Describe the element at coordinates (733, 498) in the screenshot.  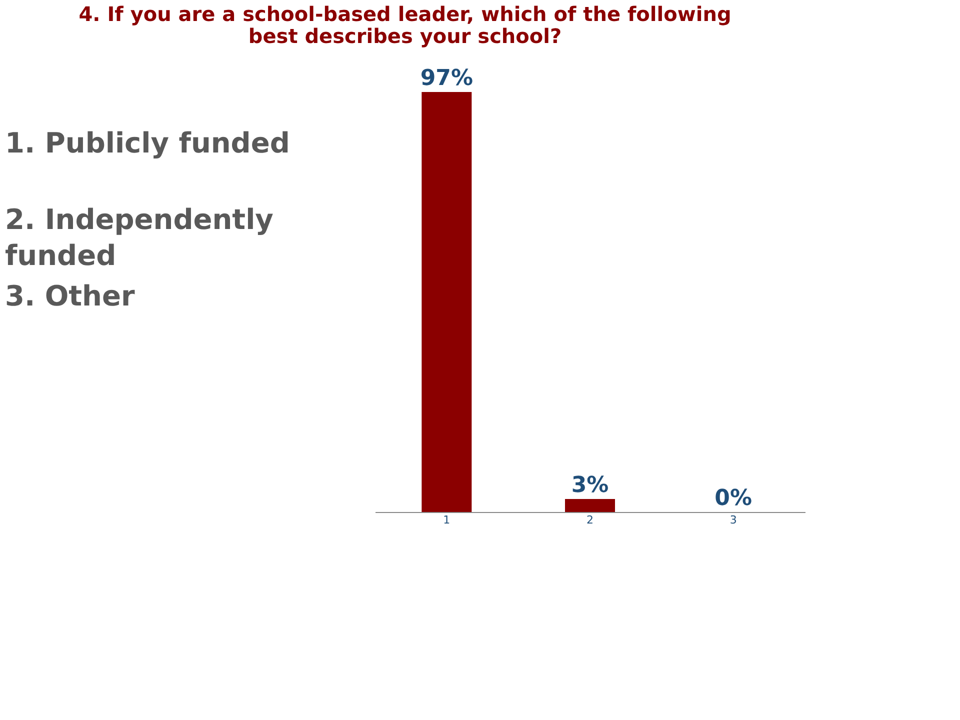
I see `data-label: 0%` at that location.